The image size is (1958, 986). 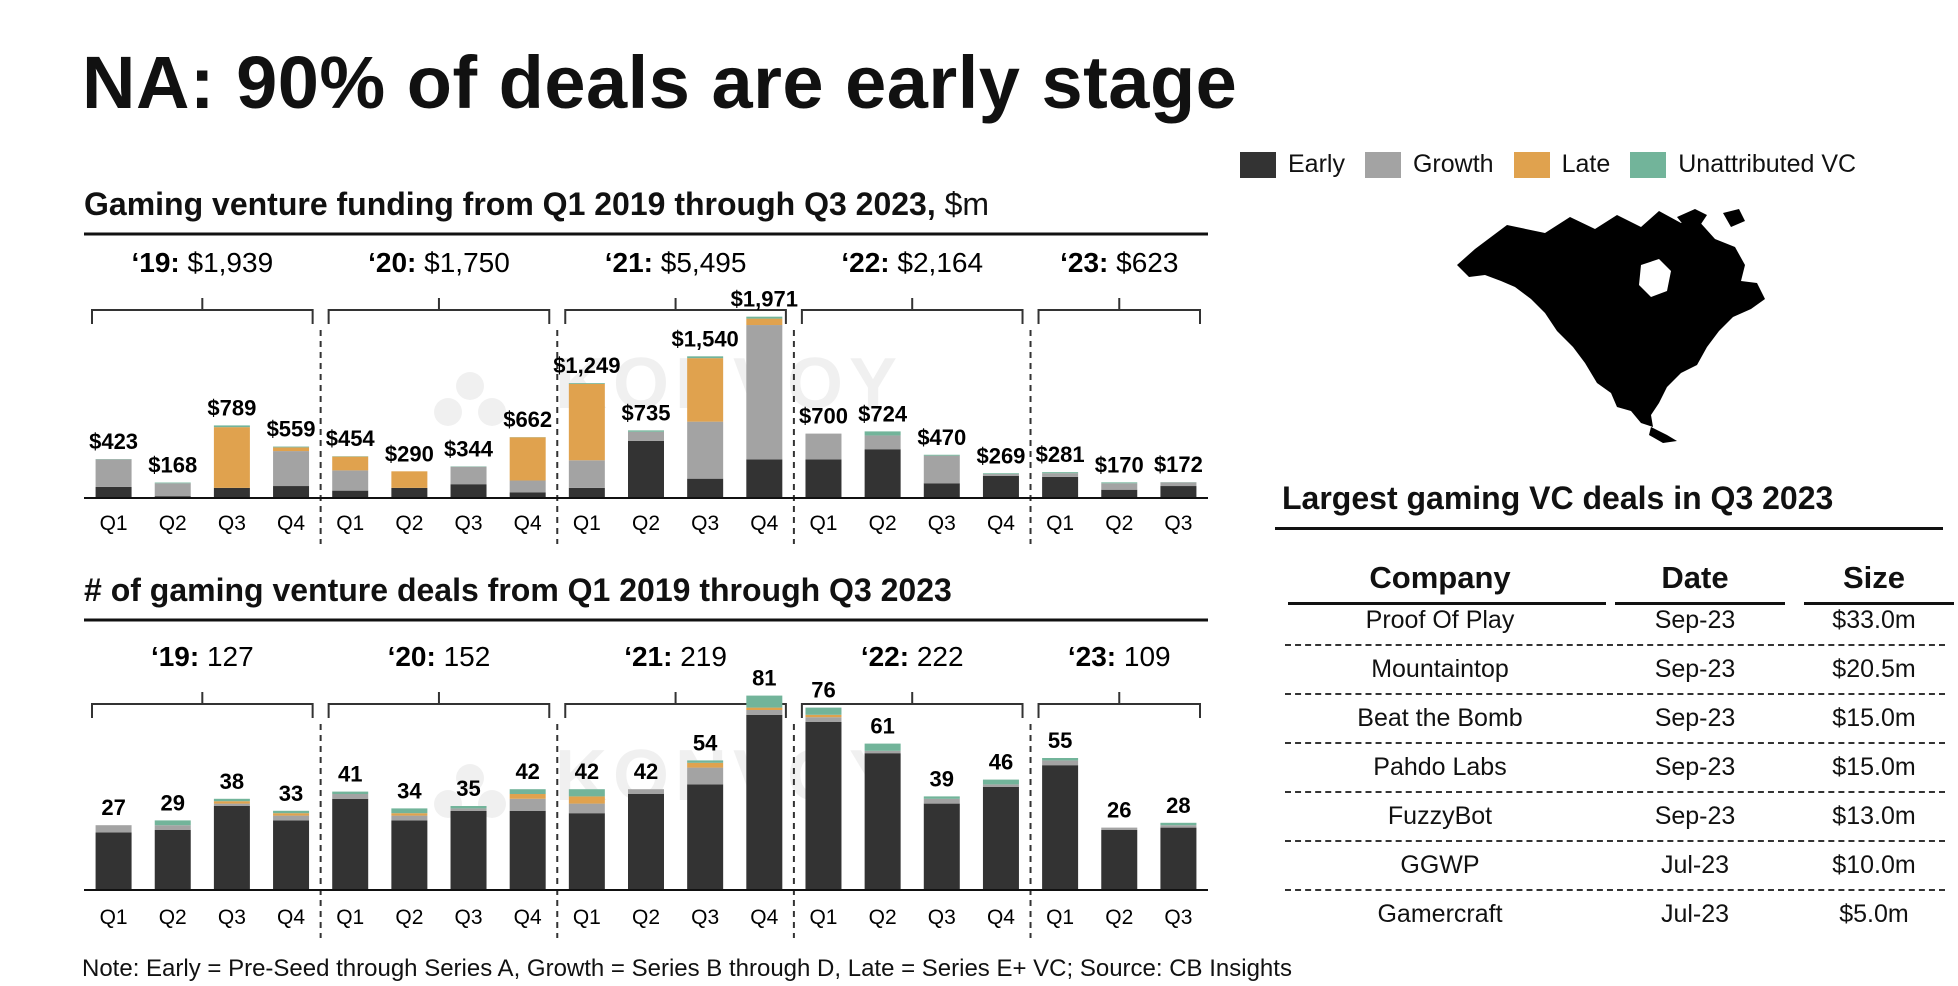 What do you see at coordinates (703, 656) in the screenshot?
I see `year-total: 219` at bounding box center [703, 656].